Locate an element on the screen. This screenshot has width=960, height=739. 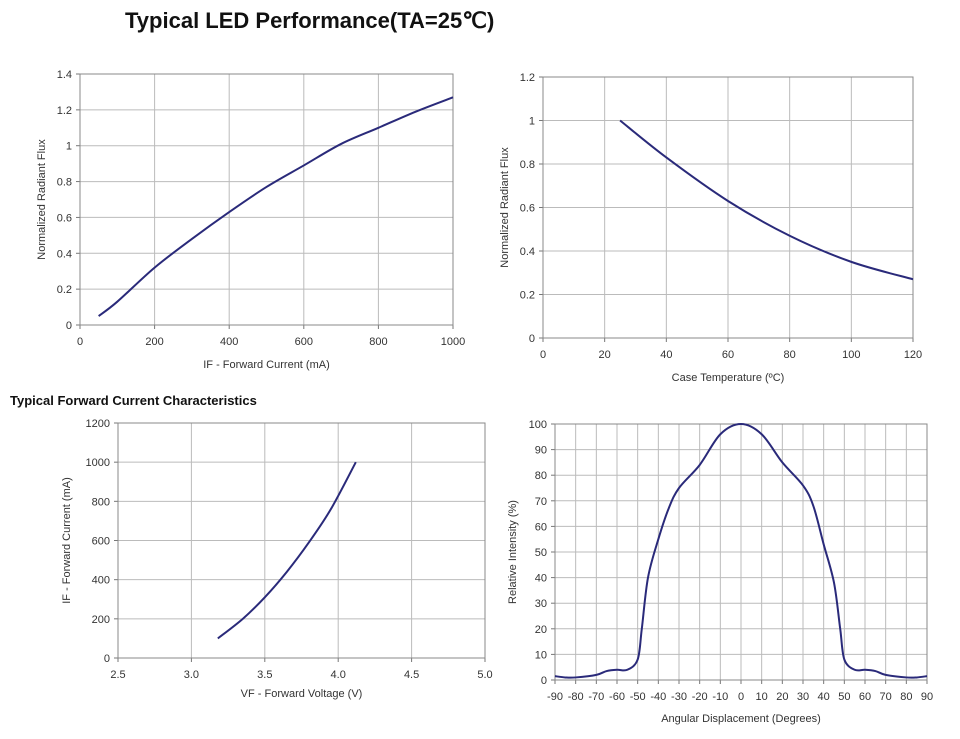
x-tick-label: 100 is located at coordinates (851, 355).